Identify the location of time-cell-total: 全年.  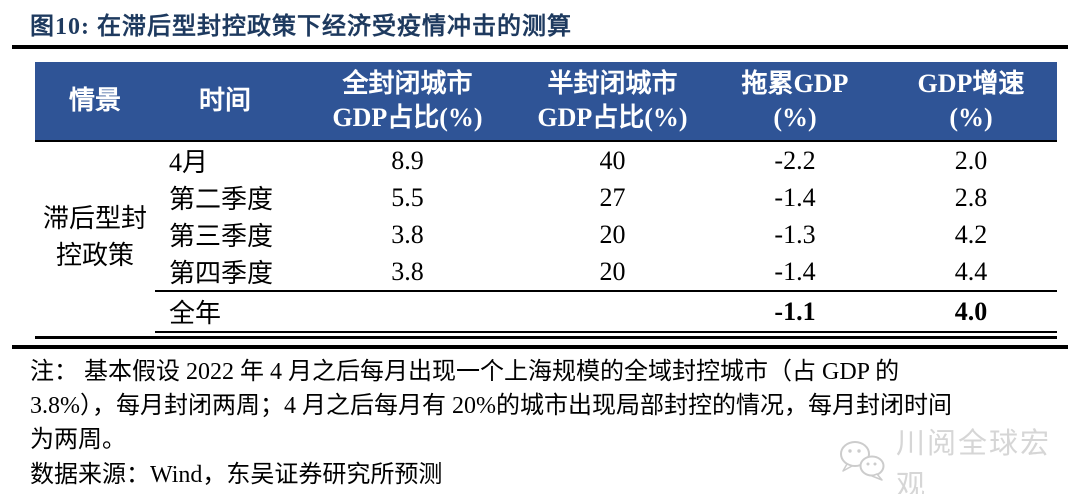
(225, 311).